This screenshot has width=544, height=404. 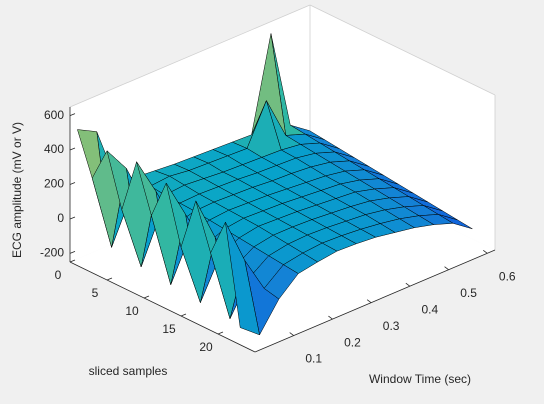 I want to click on x-tick-label: 0.5, so click(x=468, y=293).